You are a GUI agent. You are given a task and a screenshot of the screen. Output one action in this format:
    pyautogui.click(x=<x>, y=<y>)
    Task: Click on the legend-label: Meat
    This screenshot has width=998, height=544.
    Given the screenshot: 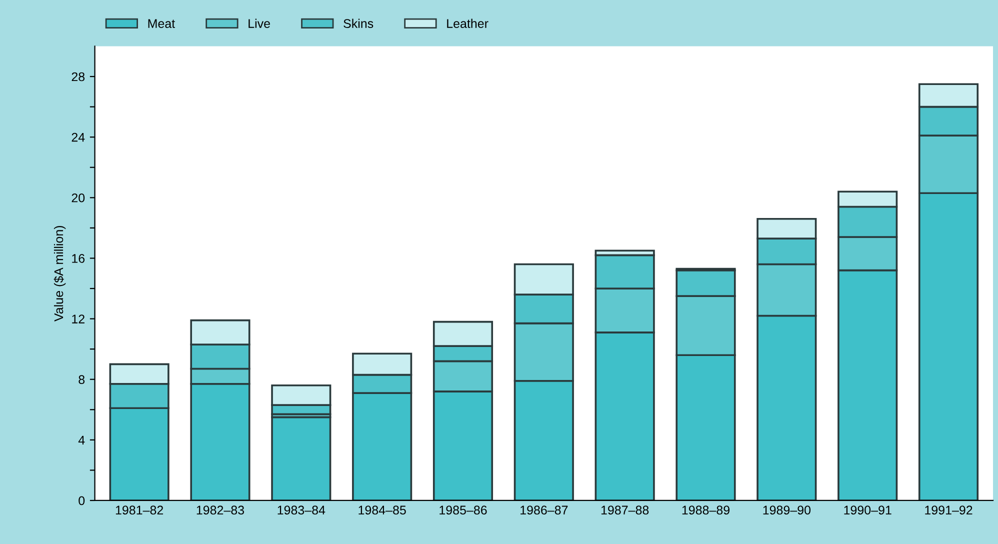 What is the action you would take?
    pyautogui.click(x=162, y=23)
    